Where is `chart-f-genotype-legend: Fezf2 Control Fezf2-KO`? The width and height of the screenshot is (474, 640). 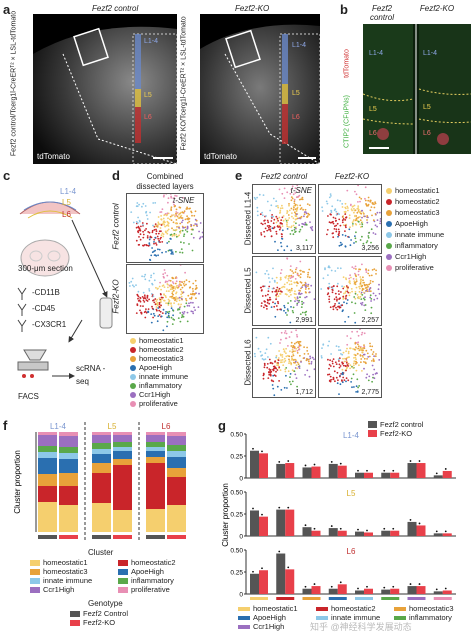 chart-f-genotype-legend: Fezf2 Control Fezf2-KO is located at coordinates (99, 618).